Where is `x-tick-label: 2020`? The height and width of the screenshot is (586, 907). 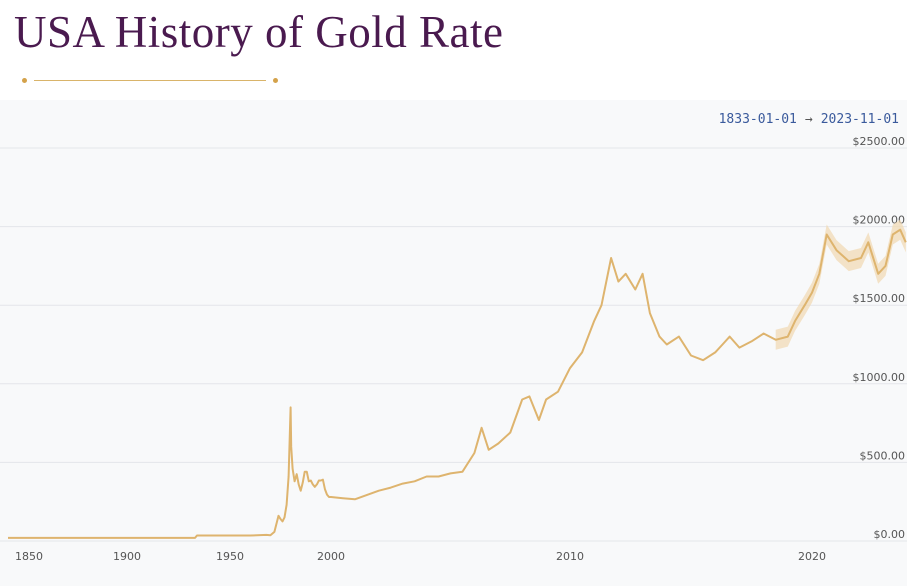
x-tick-label: 2020 is located at coordinates (812, 556).